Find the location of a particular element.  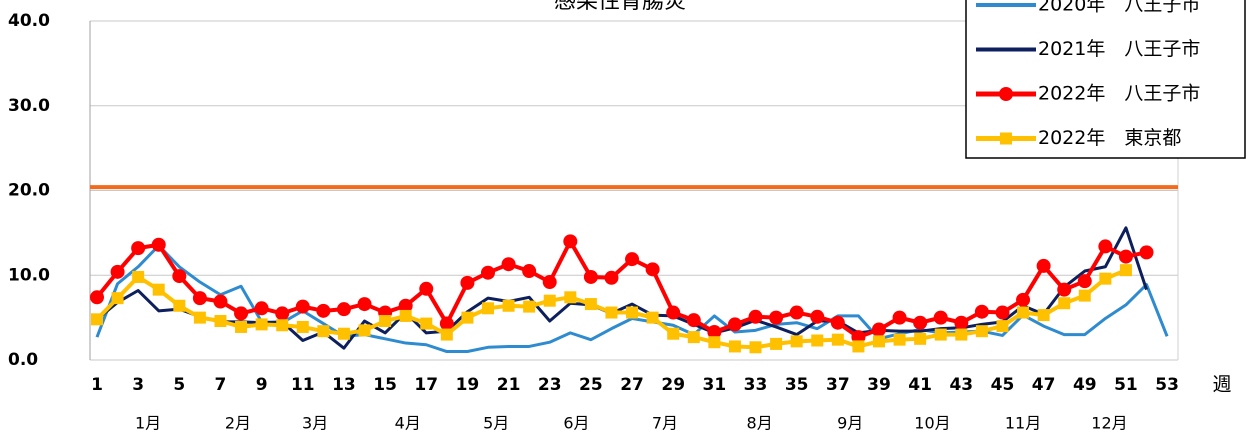

x-tick-label: 47 is located at coordinates (1044, 385).